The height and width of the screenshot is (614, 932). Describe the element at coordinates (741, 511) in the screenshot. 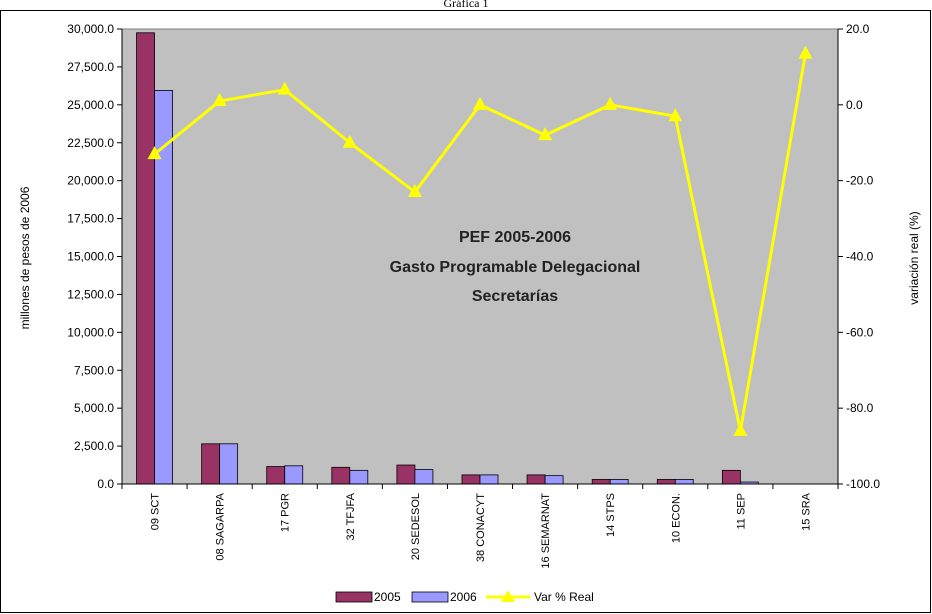

I see `x-tick-label: 11 SEP` at that location.